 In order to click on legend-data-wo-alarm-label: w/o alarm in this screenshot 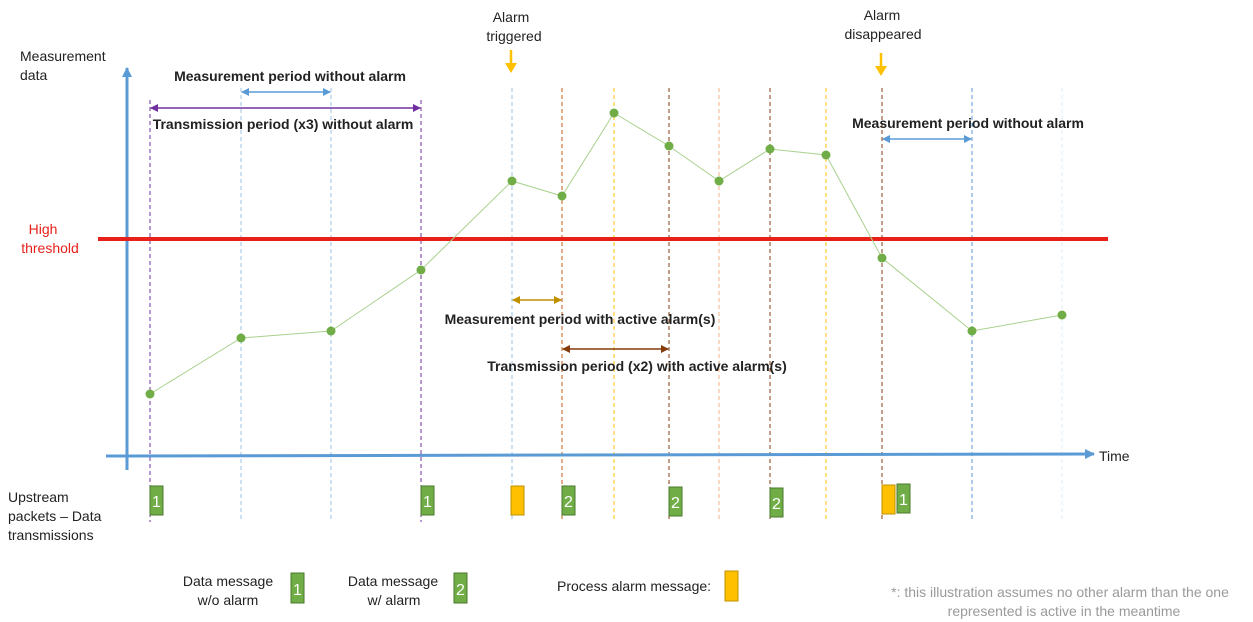, I will do `click(228, 600)`.